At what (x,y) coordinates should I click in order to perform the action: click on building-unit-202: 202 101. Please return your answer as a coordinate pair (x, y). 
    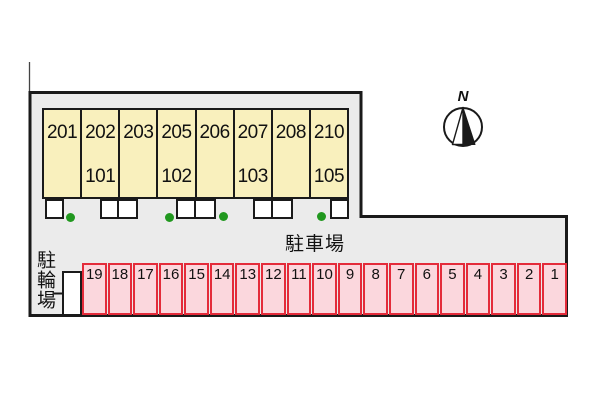
    Looking at the image, I should click on (101, 153).